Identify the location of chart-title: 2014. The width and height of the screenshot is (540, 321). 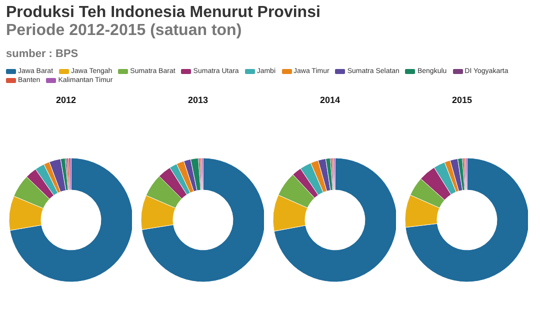
(330, 101).